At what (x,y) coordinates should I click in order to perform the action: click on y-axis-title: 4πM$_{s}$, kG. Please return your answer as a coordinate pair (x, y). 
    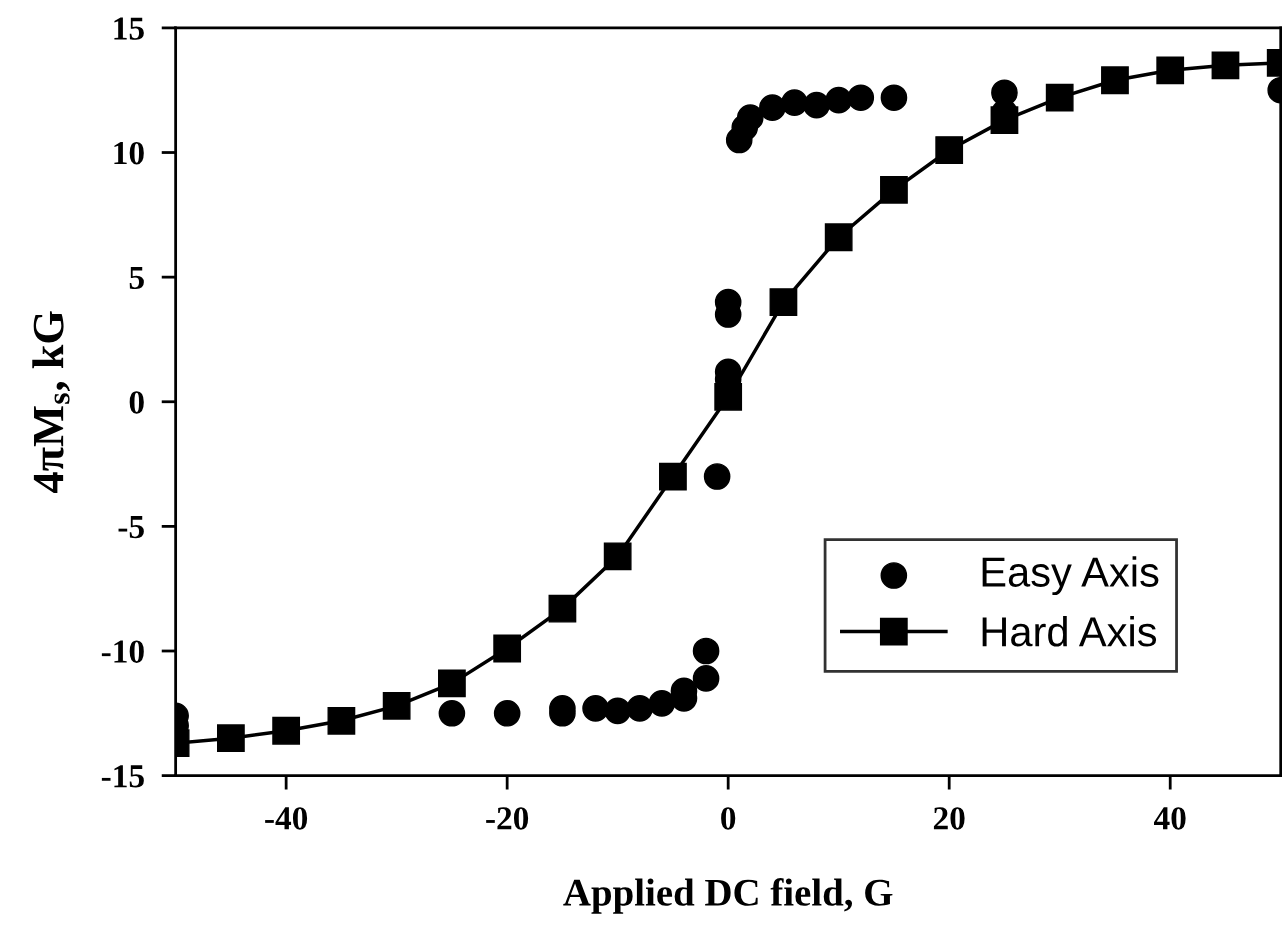
    Looking at the image, I should click on (51, 402).